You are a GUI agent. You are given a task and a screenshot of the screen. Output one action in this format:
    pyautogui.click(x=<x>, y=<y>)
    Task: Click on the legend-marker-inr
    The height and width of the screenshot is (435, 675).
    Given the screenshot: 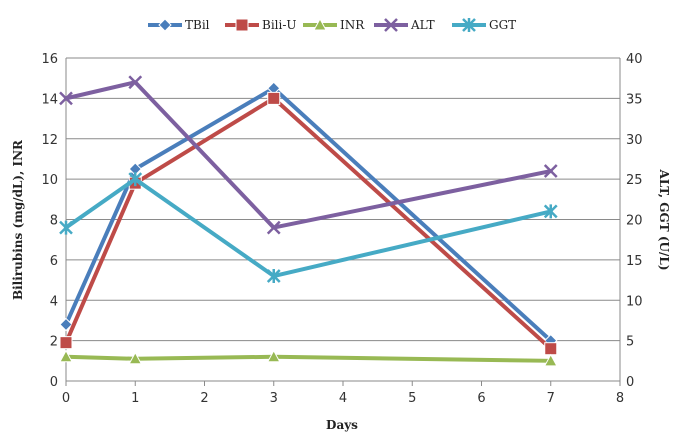 What is the action you would take?
    pyautogui.click(x=320, y=24)
    